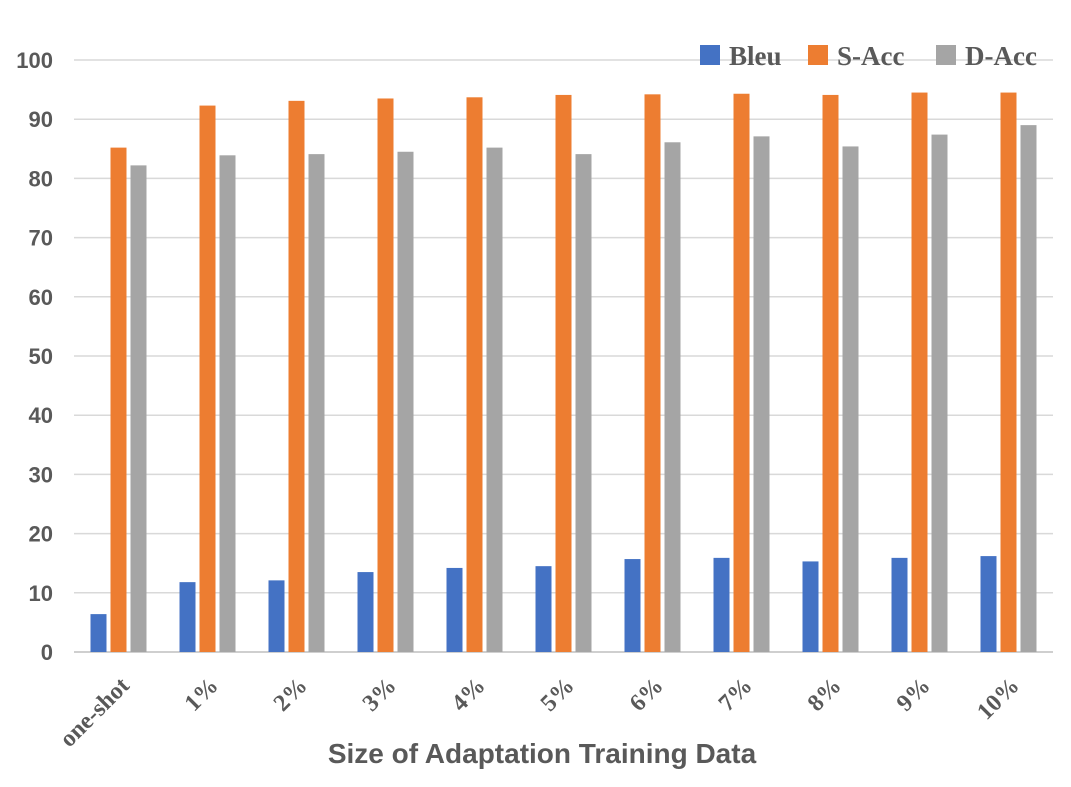 The image size is (1071, 787). What do you see at coordinates (998, 699) in the screenshot?
I see `x-tick-label: 10%` at bounding box center [998, 699].